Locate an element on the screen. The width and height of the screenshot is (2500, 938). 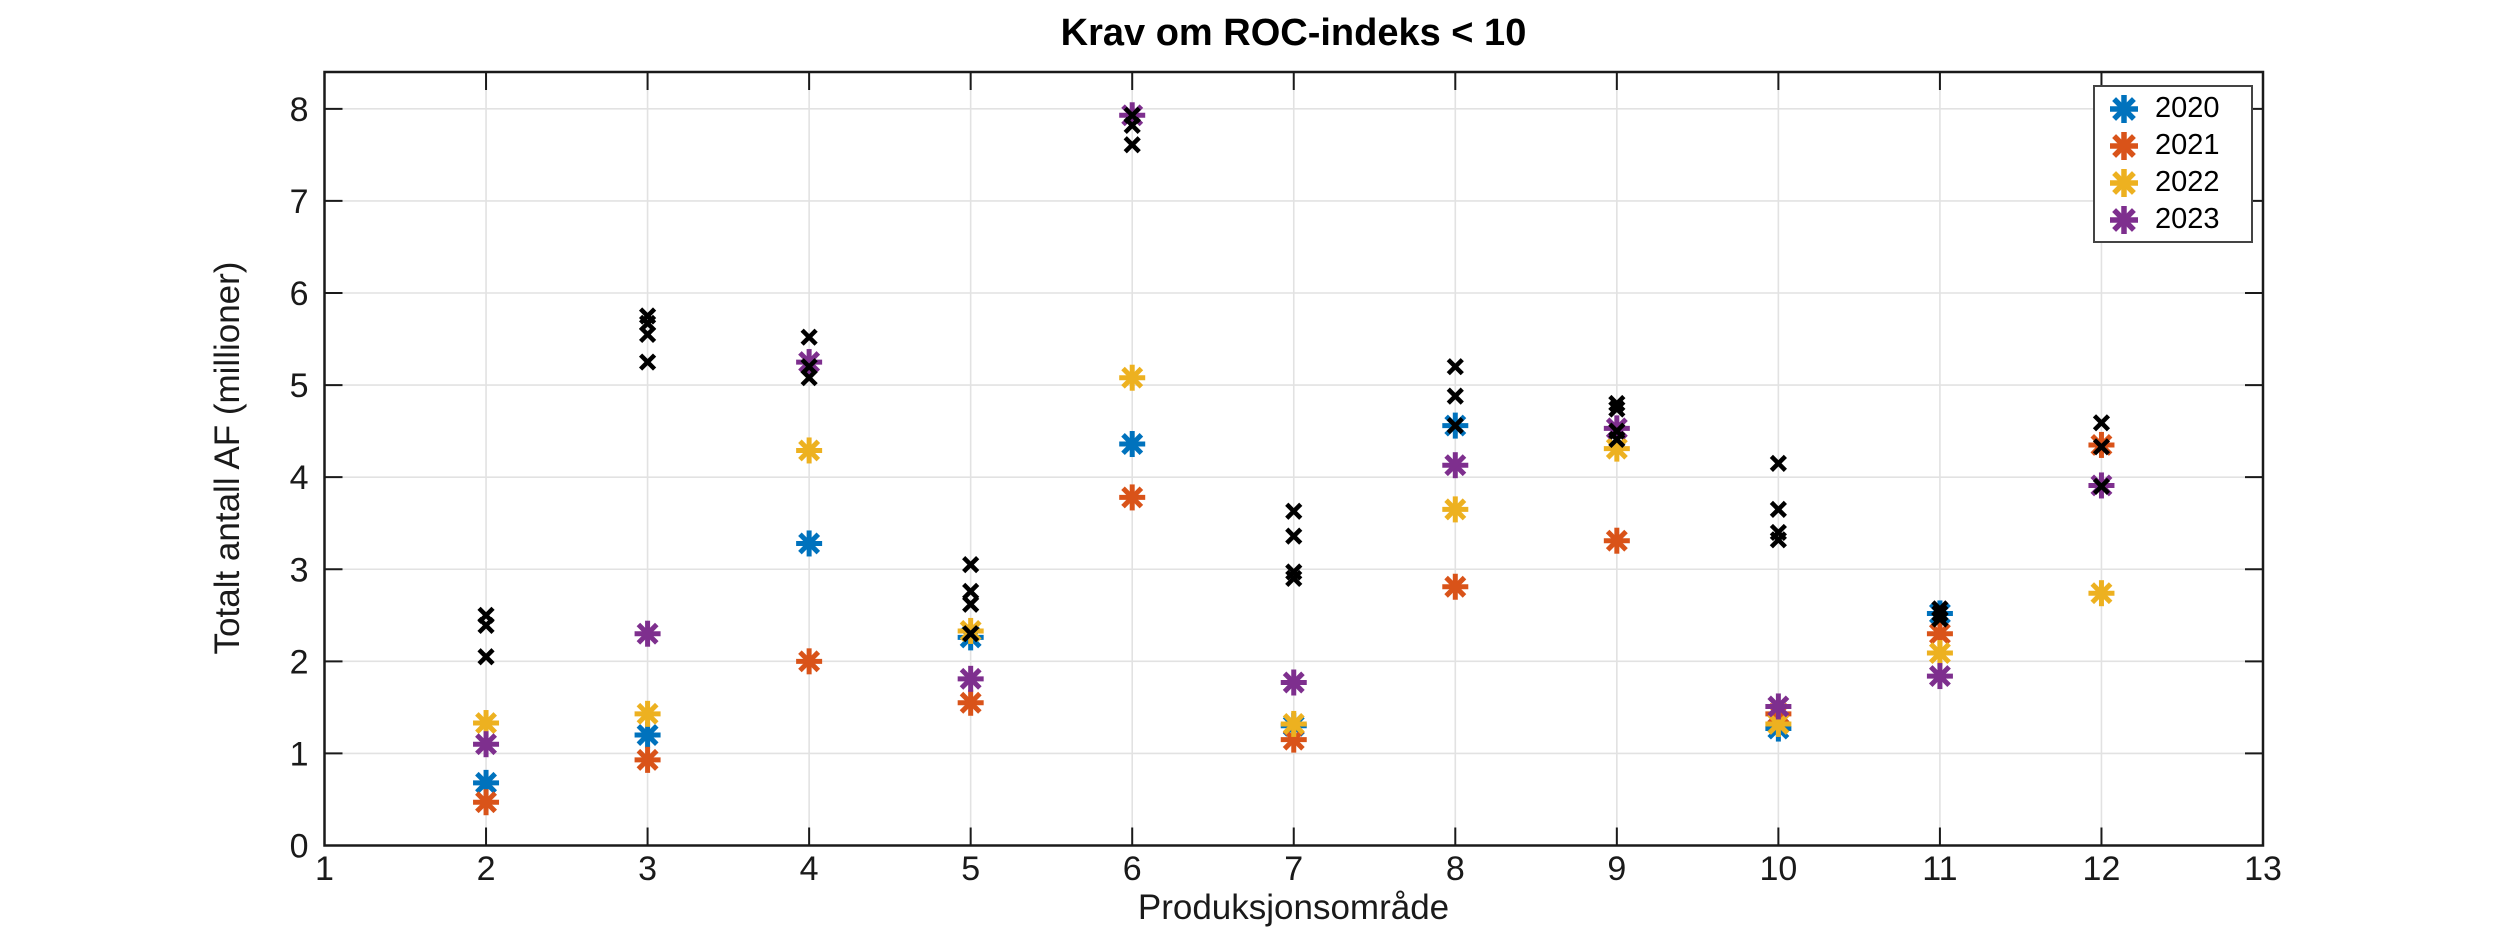
legend-item-2022: 2022 is located at coordinates (2173, 182).